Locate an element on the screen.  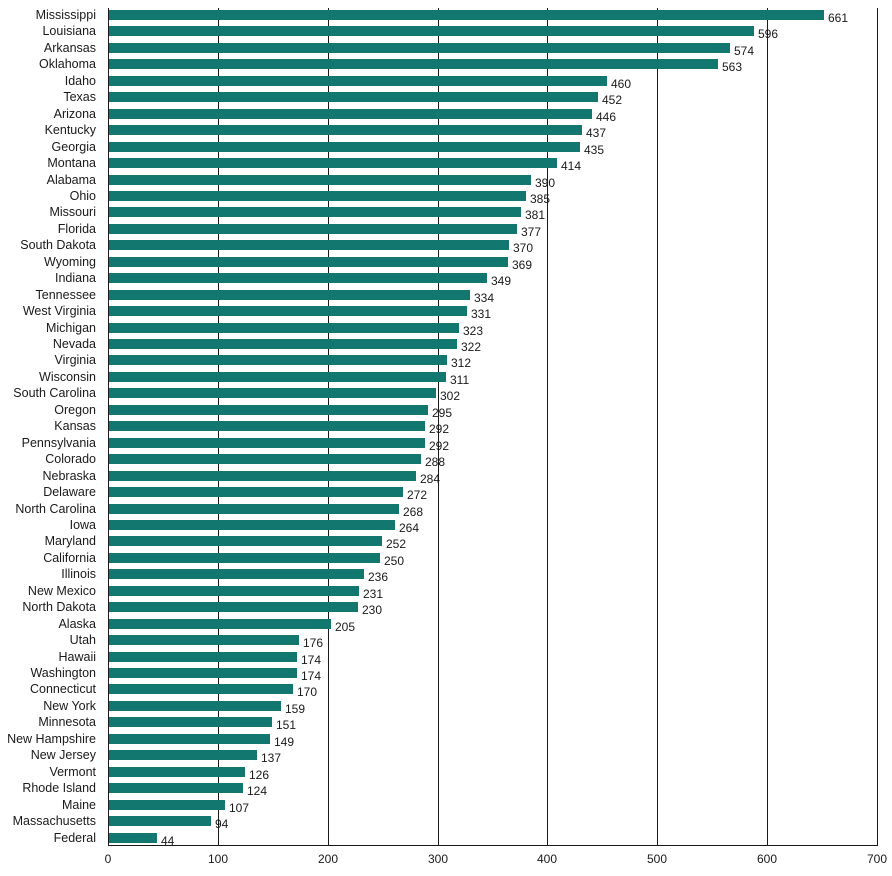
category-label: Michigan is located at coordinates (70, 327).